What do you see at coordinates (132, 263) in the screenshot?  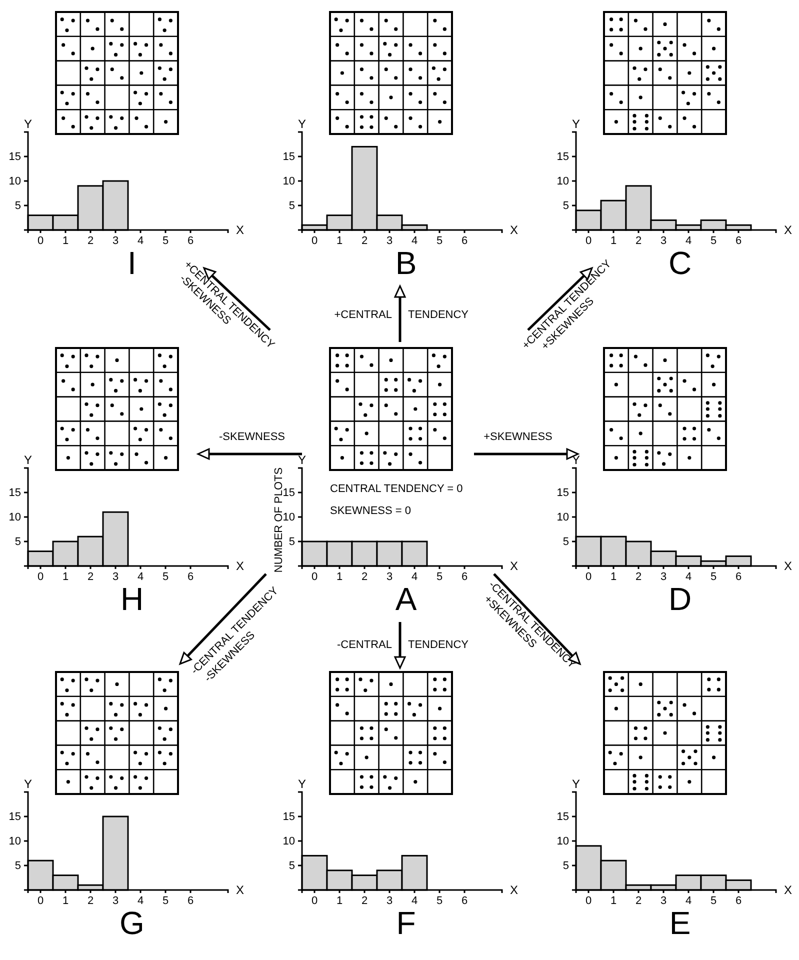 I see `text: I` at bounding box center [132, 263].